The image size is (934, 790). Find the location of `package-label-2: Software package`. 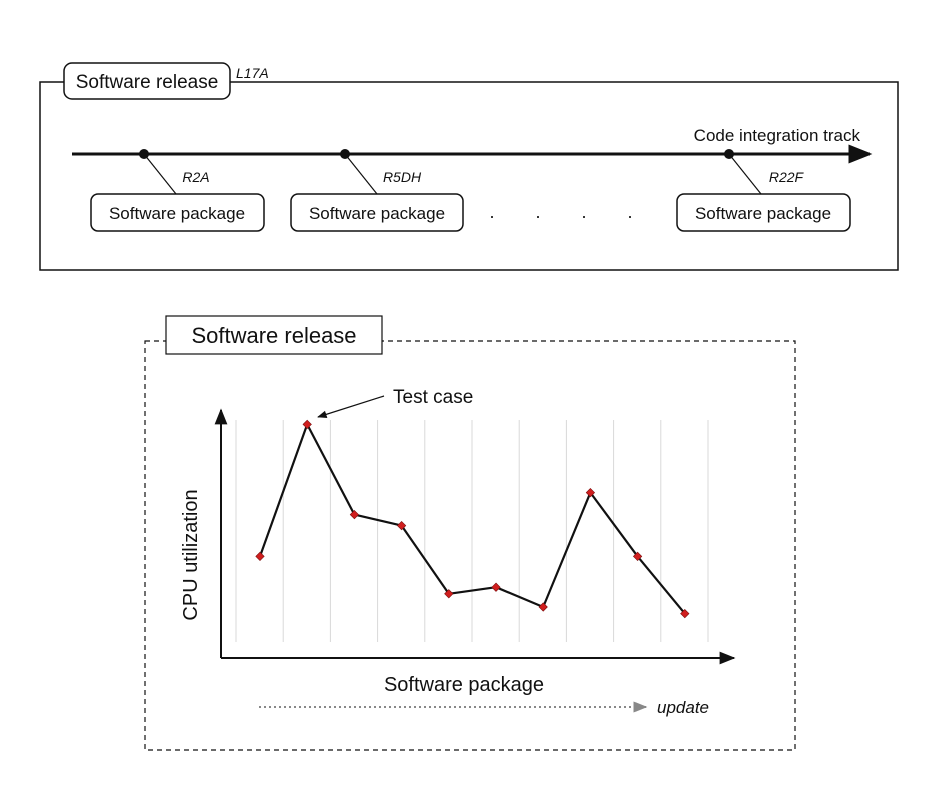

package-label-2: Software package is located at coordinates (377, 213).